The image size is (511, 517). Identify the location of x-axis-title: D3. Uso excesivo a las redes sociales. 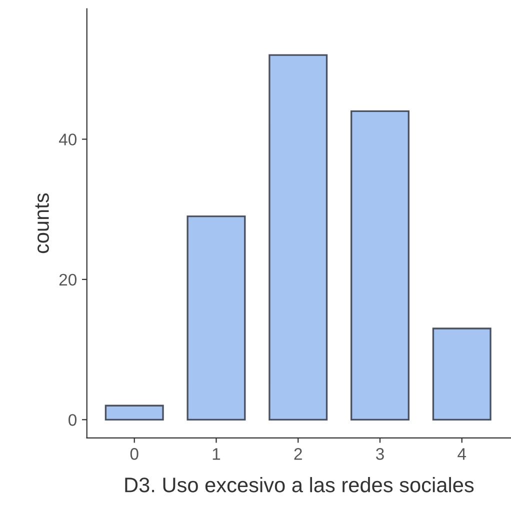
(299, 484).